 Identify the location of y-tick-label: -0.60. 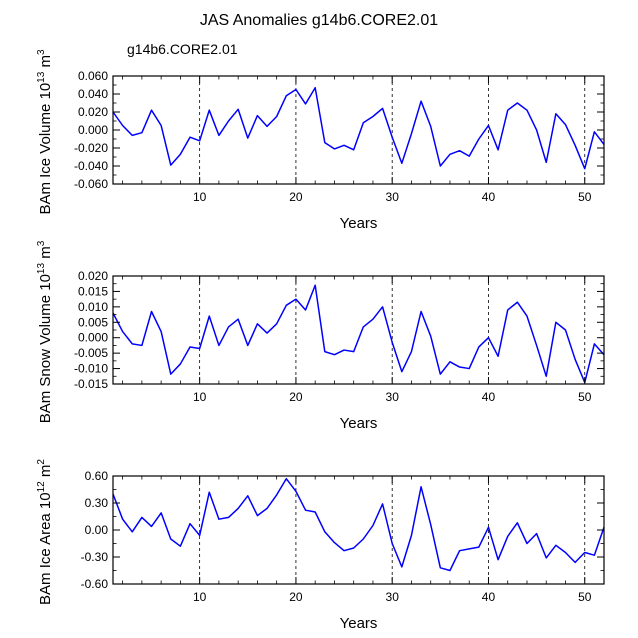
(95, 584).